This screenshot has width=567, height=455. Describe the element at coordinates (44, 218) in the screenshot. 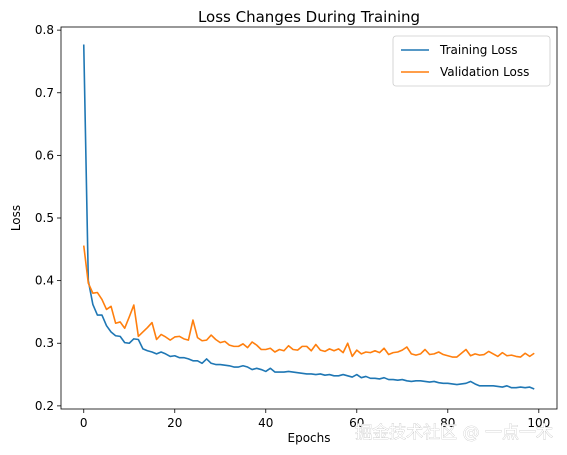

I see `y-tick-label: 0.5` at that location.